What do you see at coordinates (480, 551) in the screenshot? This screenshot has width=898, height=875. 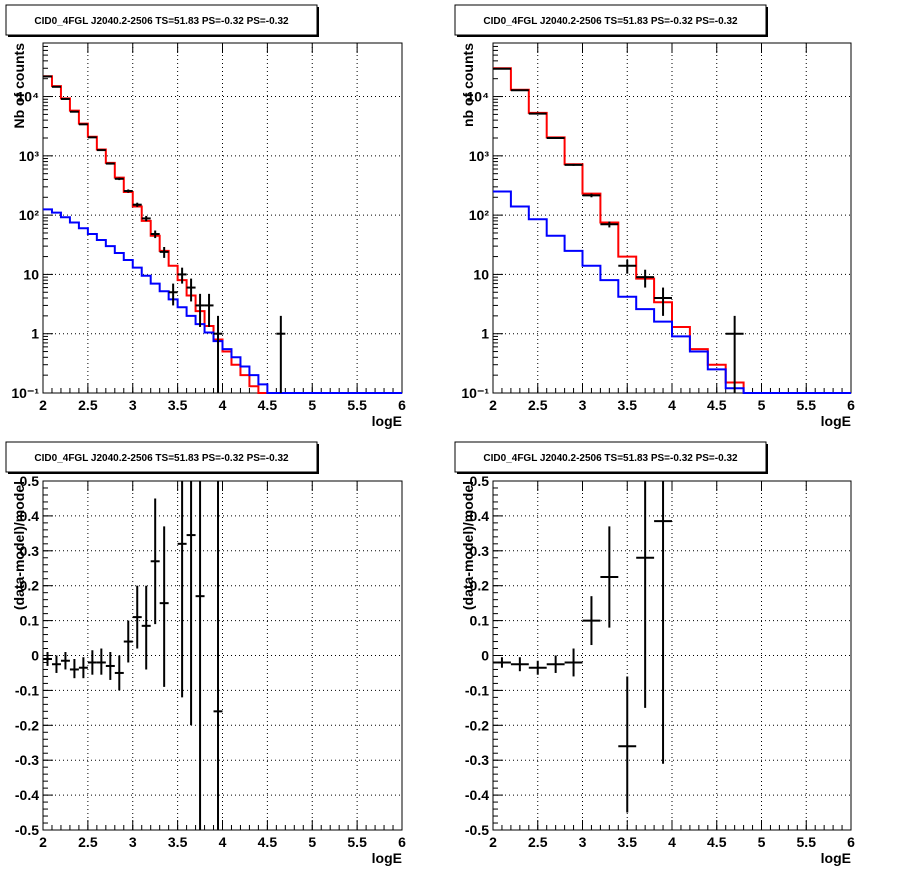 I see `y-tick-label: 0.3` at bounding box center [480, 551].